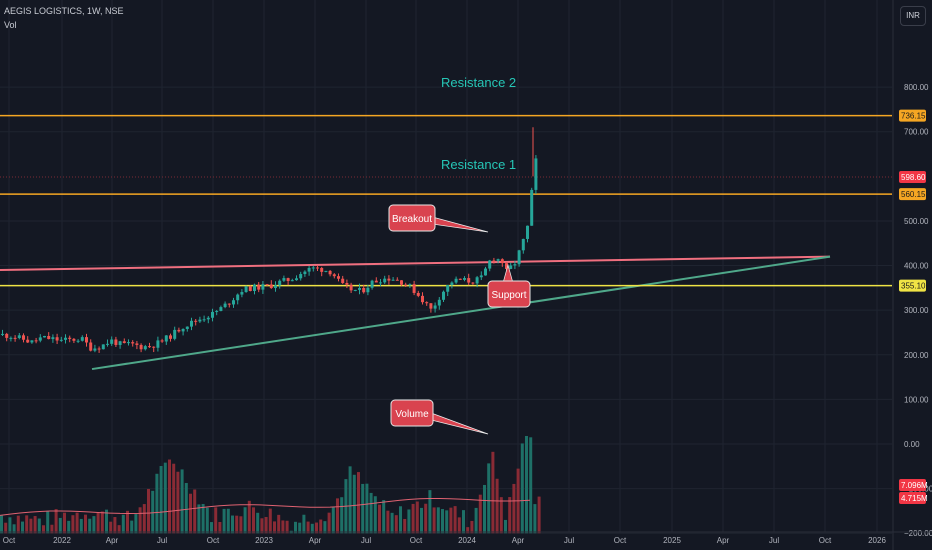  What do you see at coordinates (62, 540) in the screenshot?
I see `x-tick-label: 2022` at bounding box center [62, 540].